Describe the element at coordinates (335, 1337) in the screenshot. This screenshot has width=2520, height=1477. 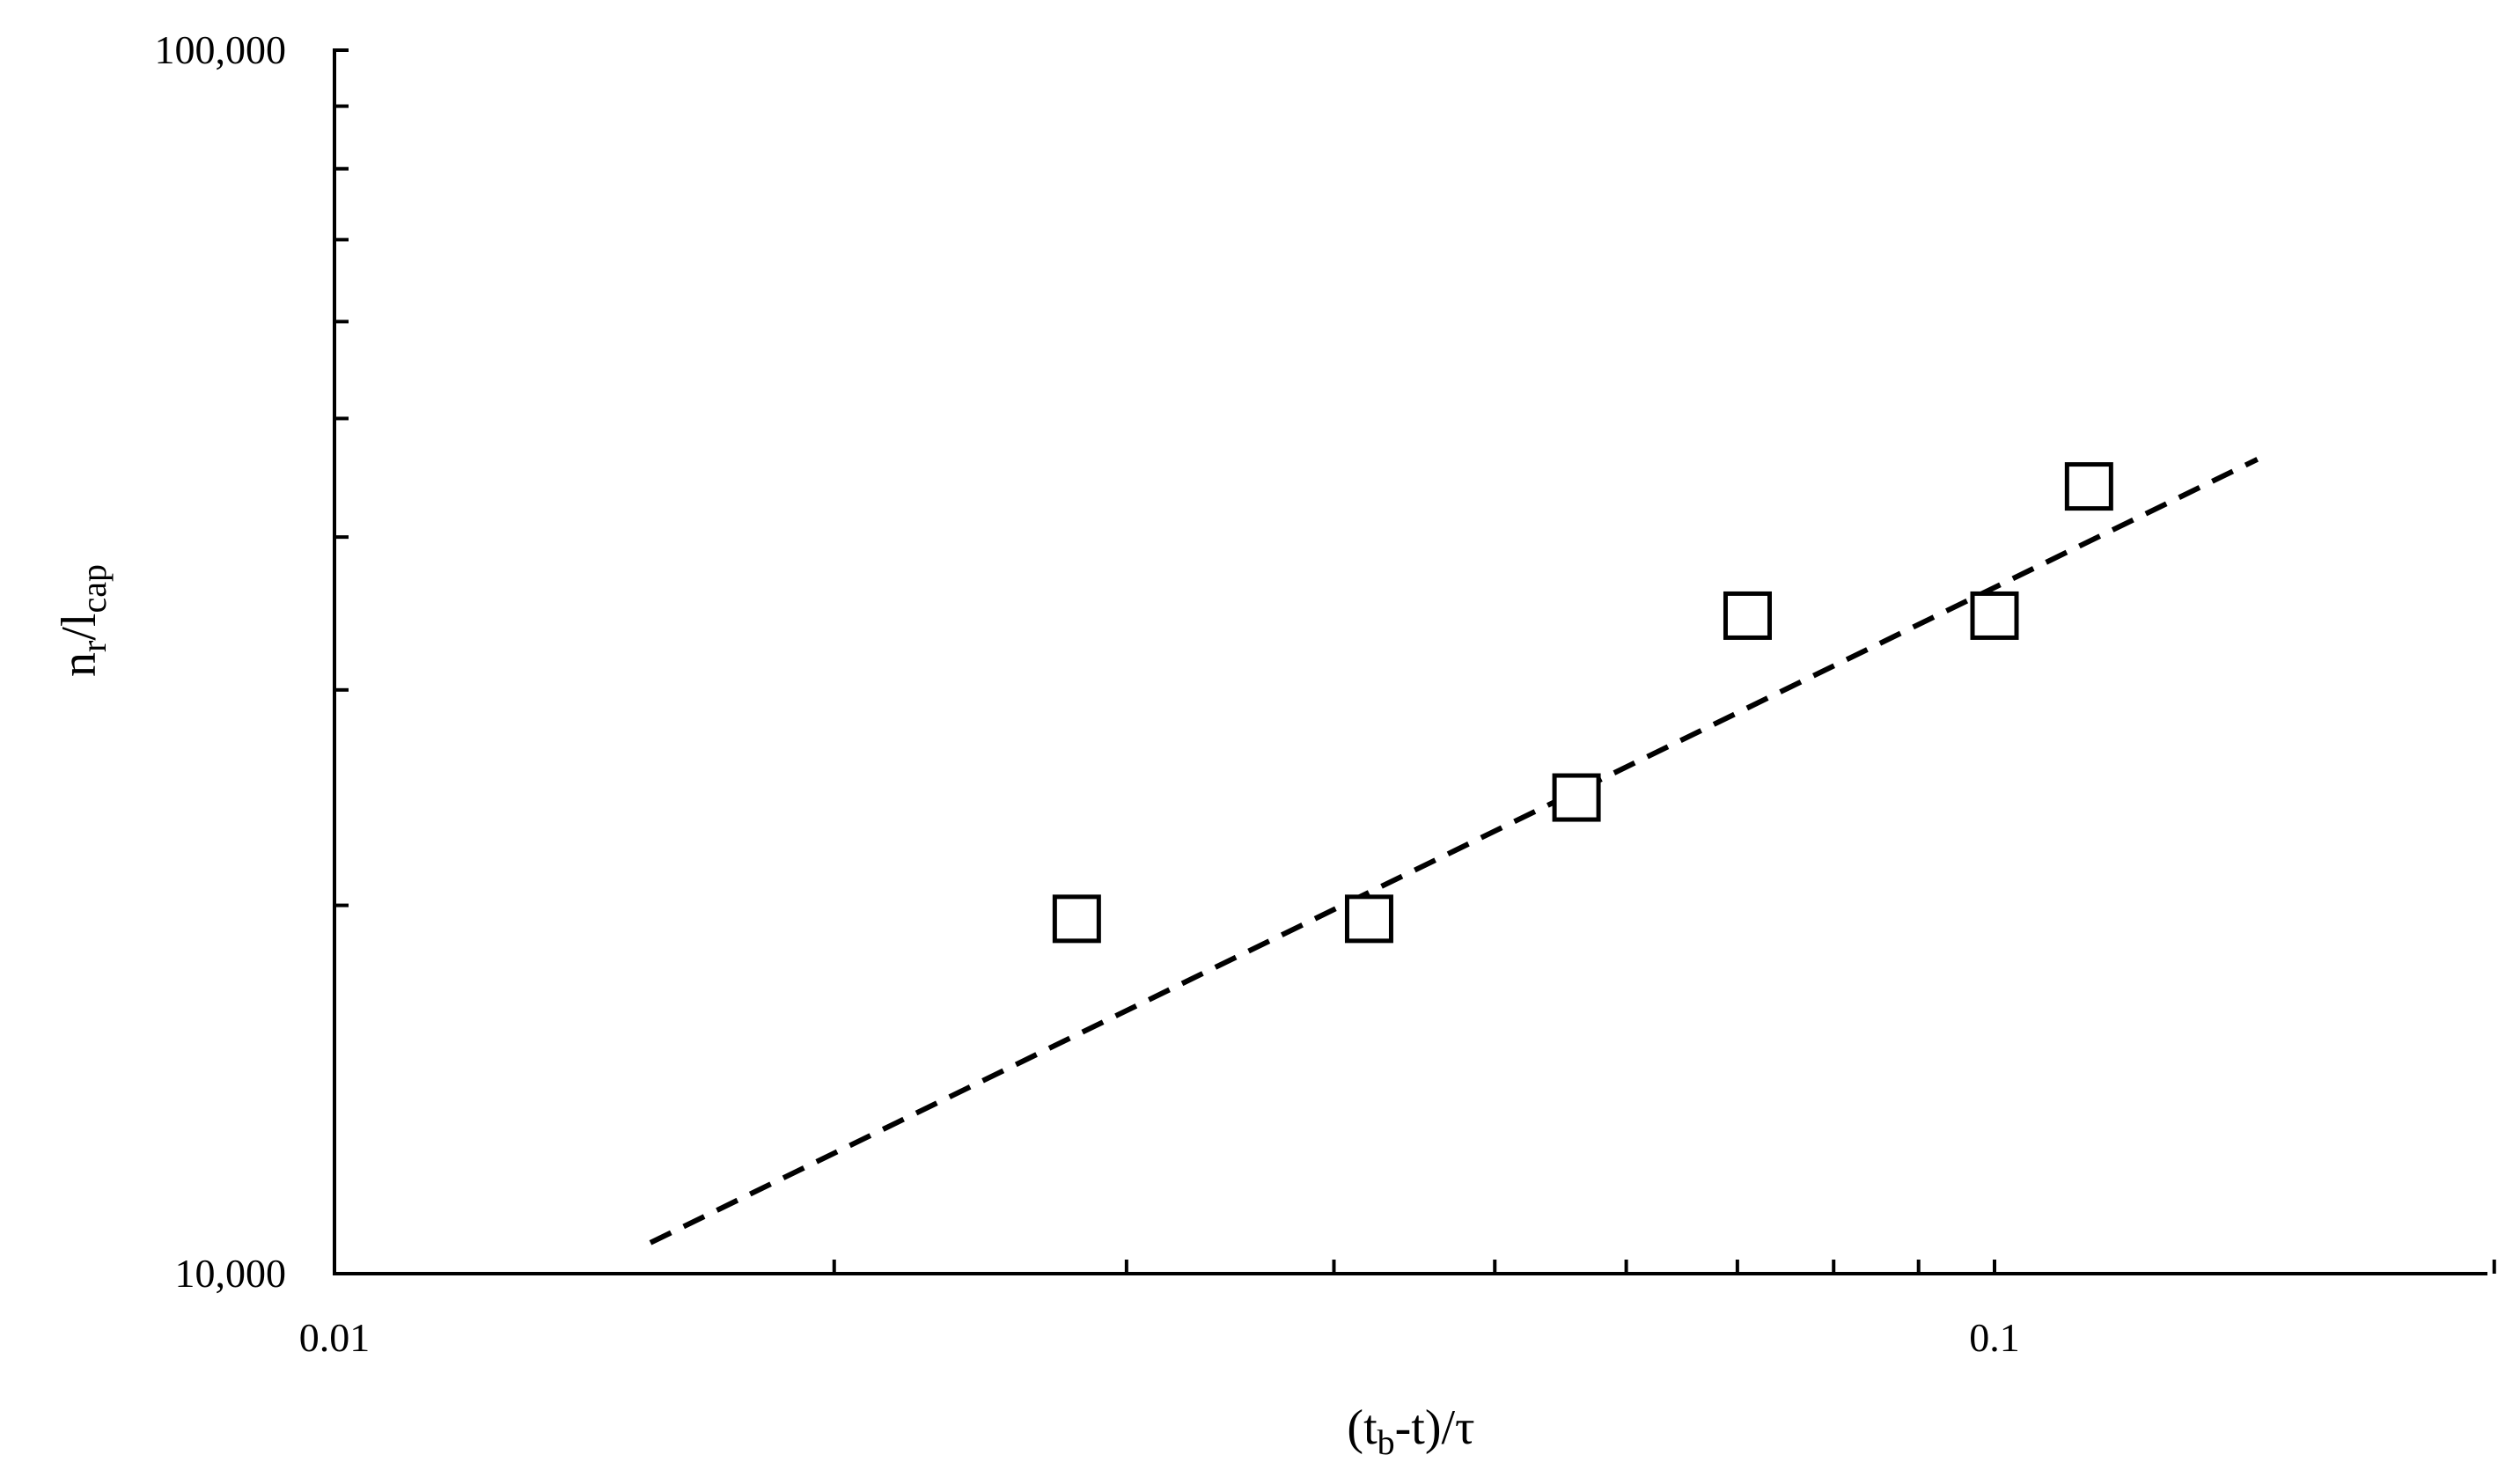
I see `x-tick-label: 0.01` at that location.